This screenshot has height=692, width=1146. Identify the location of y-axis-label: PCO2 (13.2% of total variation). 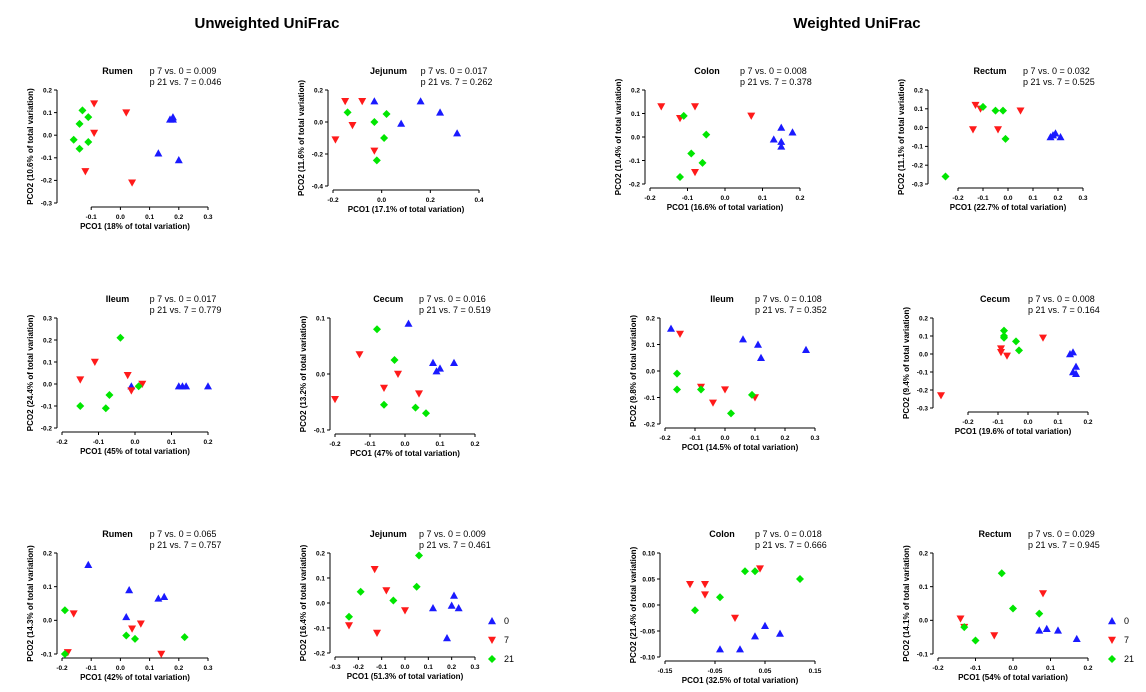
(303, 373).